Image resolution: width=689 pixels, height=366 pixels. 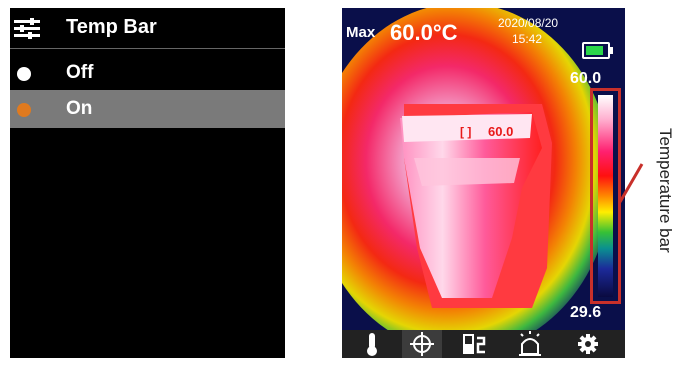 I want to click on bar-min-value: 29.6, so click(x=586, y=312).